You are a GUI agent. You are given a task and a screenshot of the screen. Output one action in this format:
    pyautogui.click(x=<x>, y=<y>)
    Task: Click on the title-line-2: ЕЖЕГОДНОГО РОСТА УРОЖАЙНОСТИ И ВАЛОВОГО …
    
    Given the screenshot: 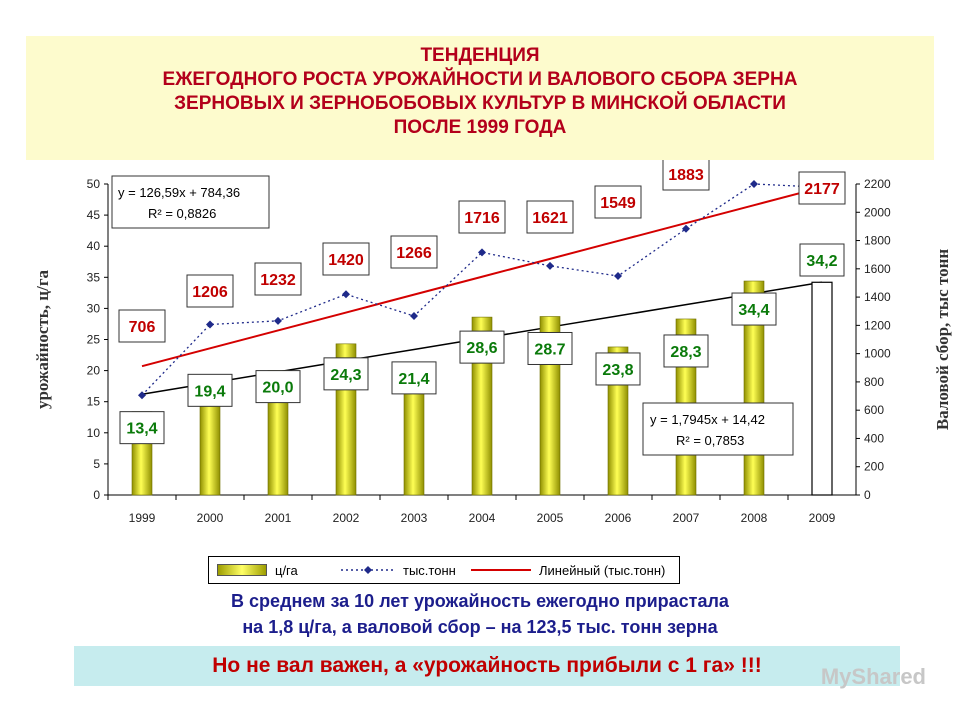 What is the action you would take?
    pyautogui.click(x=480, y=79)
    